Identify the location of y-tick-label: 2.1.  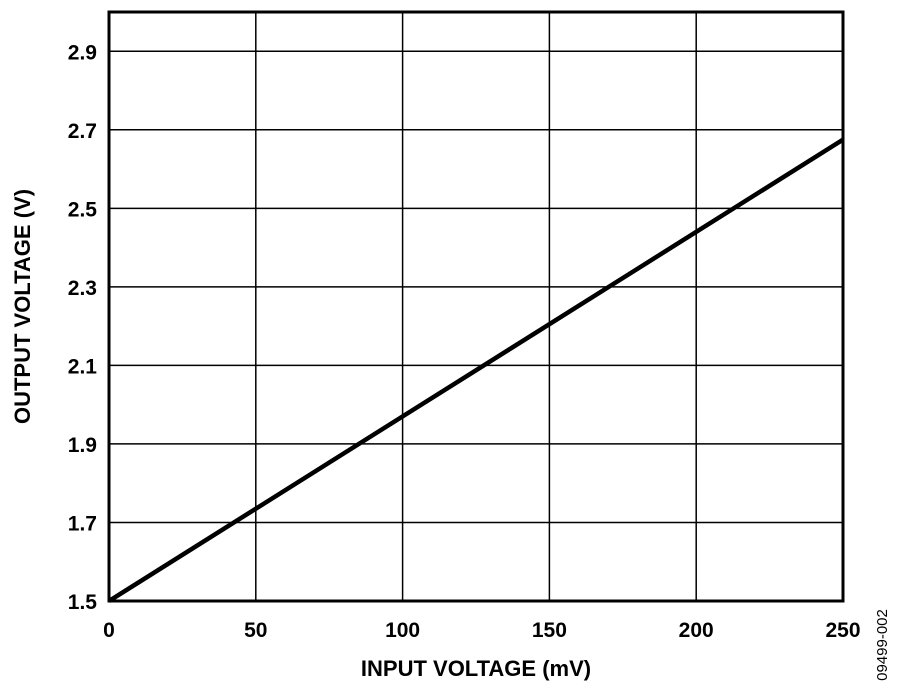
(83, 366).